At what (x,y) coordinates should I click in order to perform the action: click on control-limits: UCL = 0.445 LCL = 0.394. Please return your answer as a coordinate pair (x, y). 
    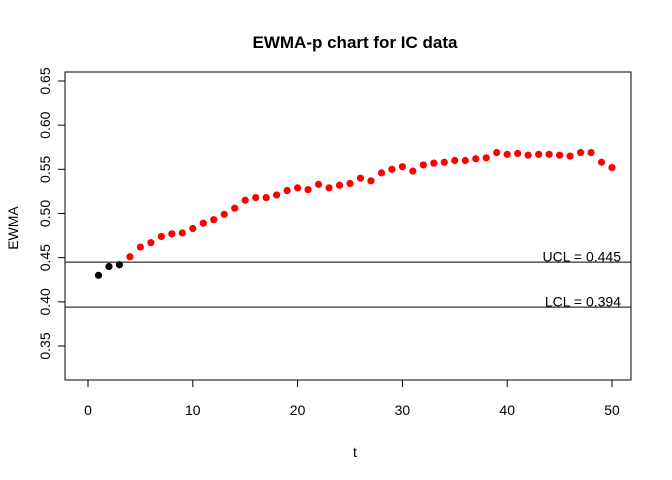
    Looking at the image, I should click on (348, 279).